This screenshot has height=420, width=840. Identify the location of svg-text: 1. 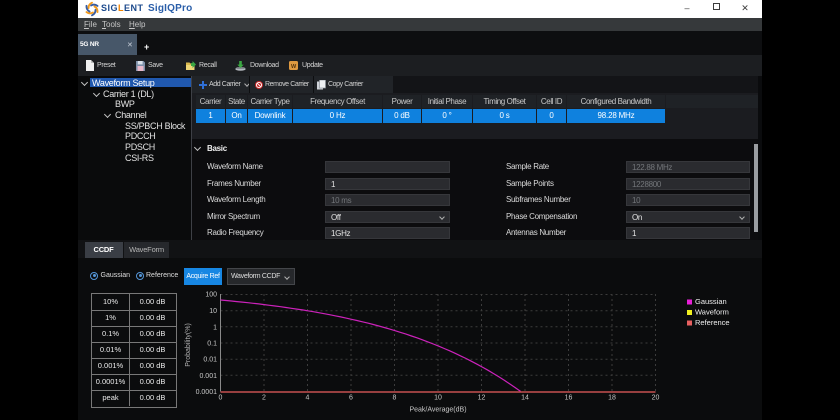
(215, 327).